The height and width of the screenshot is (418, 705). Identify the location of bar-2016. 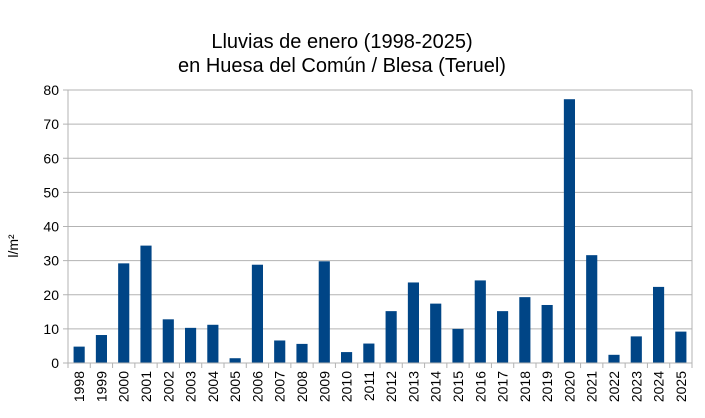
(480, 321).